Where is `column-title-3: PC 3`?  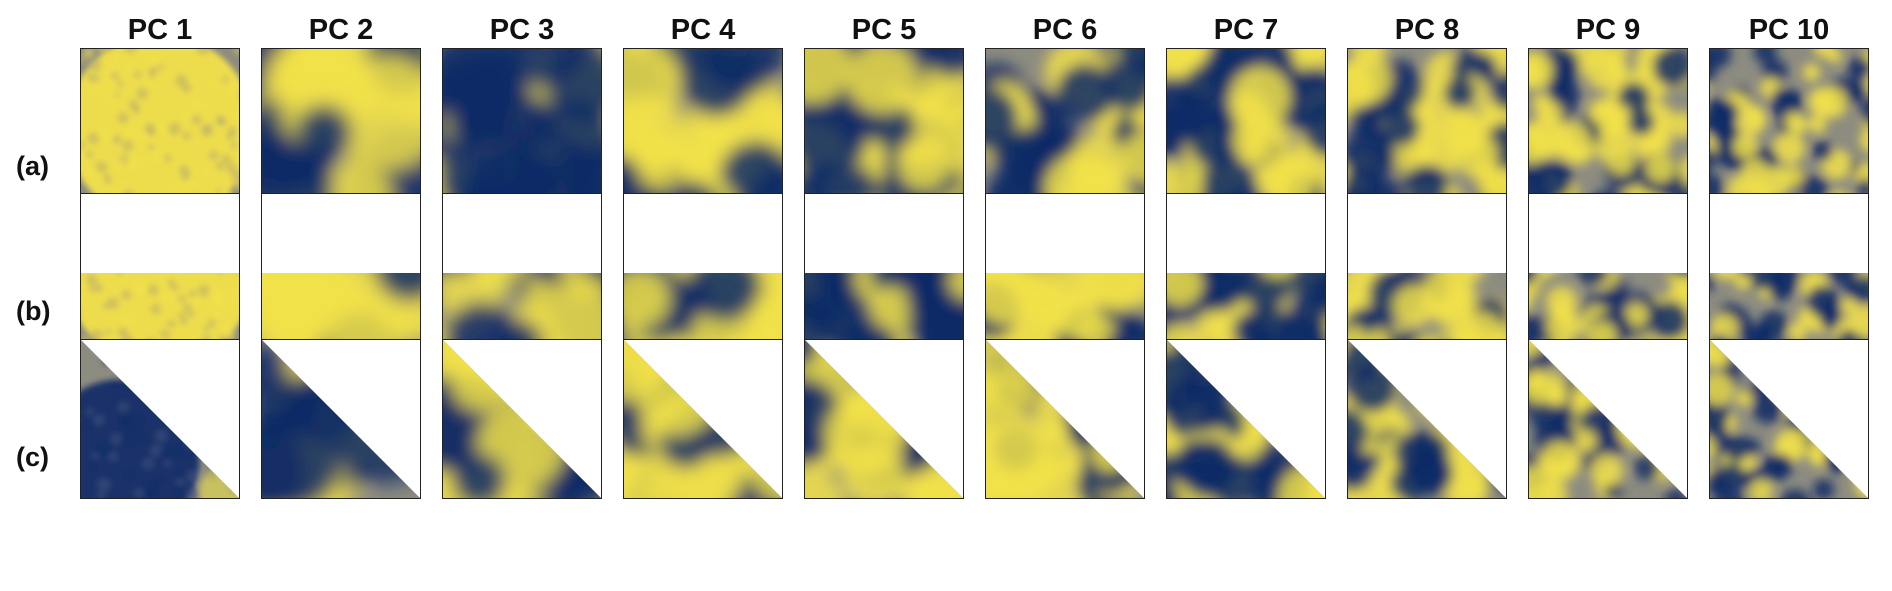 column-title-3: PC 3 is located at coordinates (522, 30).